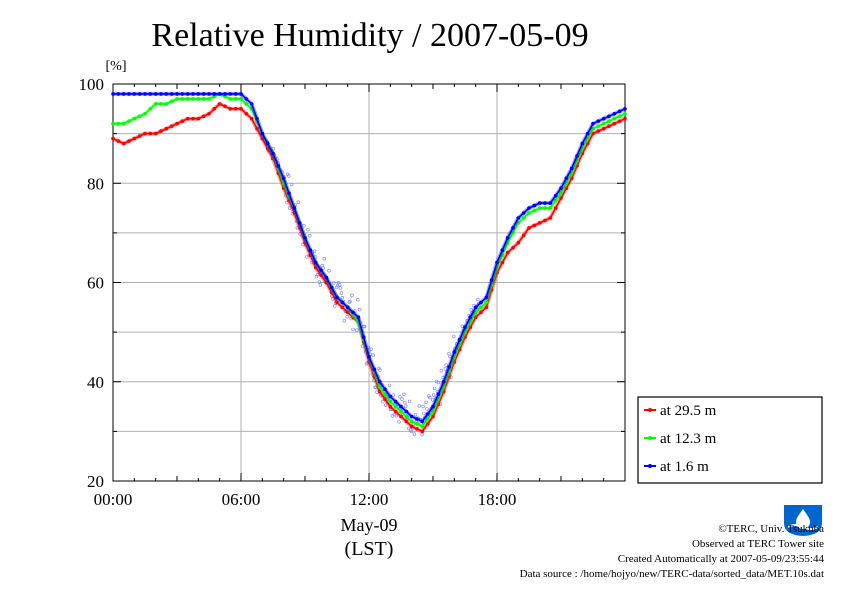  Describe the element at coordinates (113, 499) in the screenshot. I see `x-tick-label: 00:00` at that location.